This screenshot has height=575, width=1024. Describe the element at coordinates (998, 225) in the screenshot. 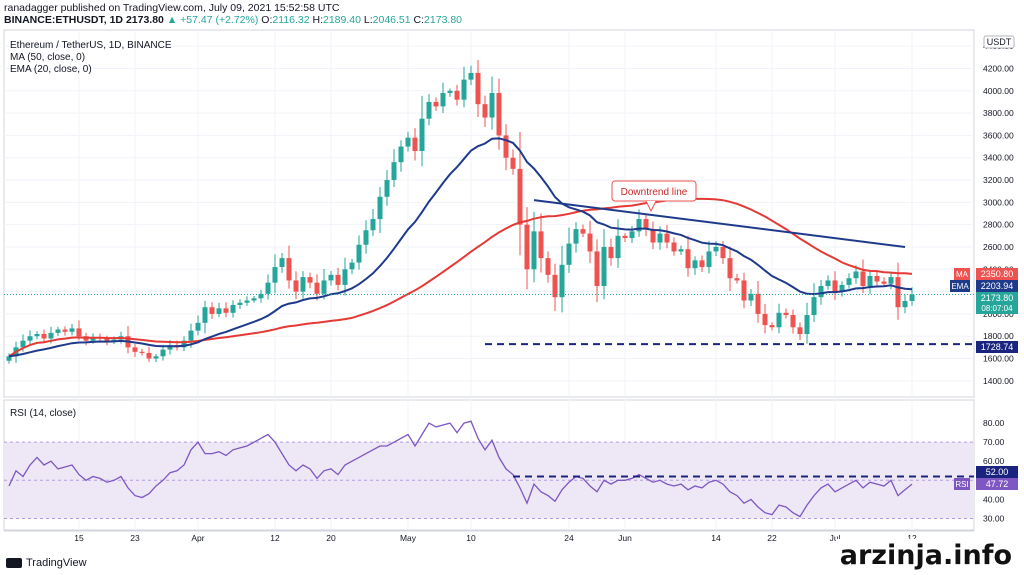

I see `price-tick-label: 2800.00` at that location.